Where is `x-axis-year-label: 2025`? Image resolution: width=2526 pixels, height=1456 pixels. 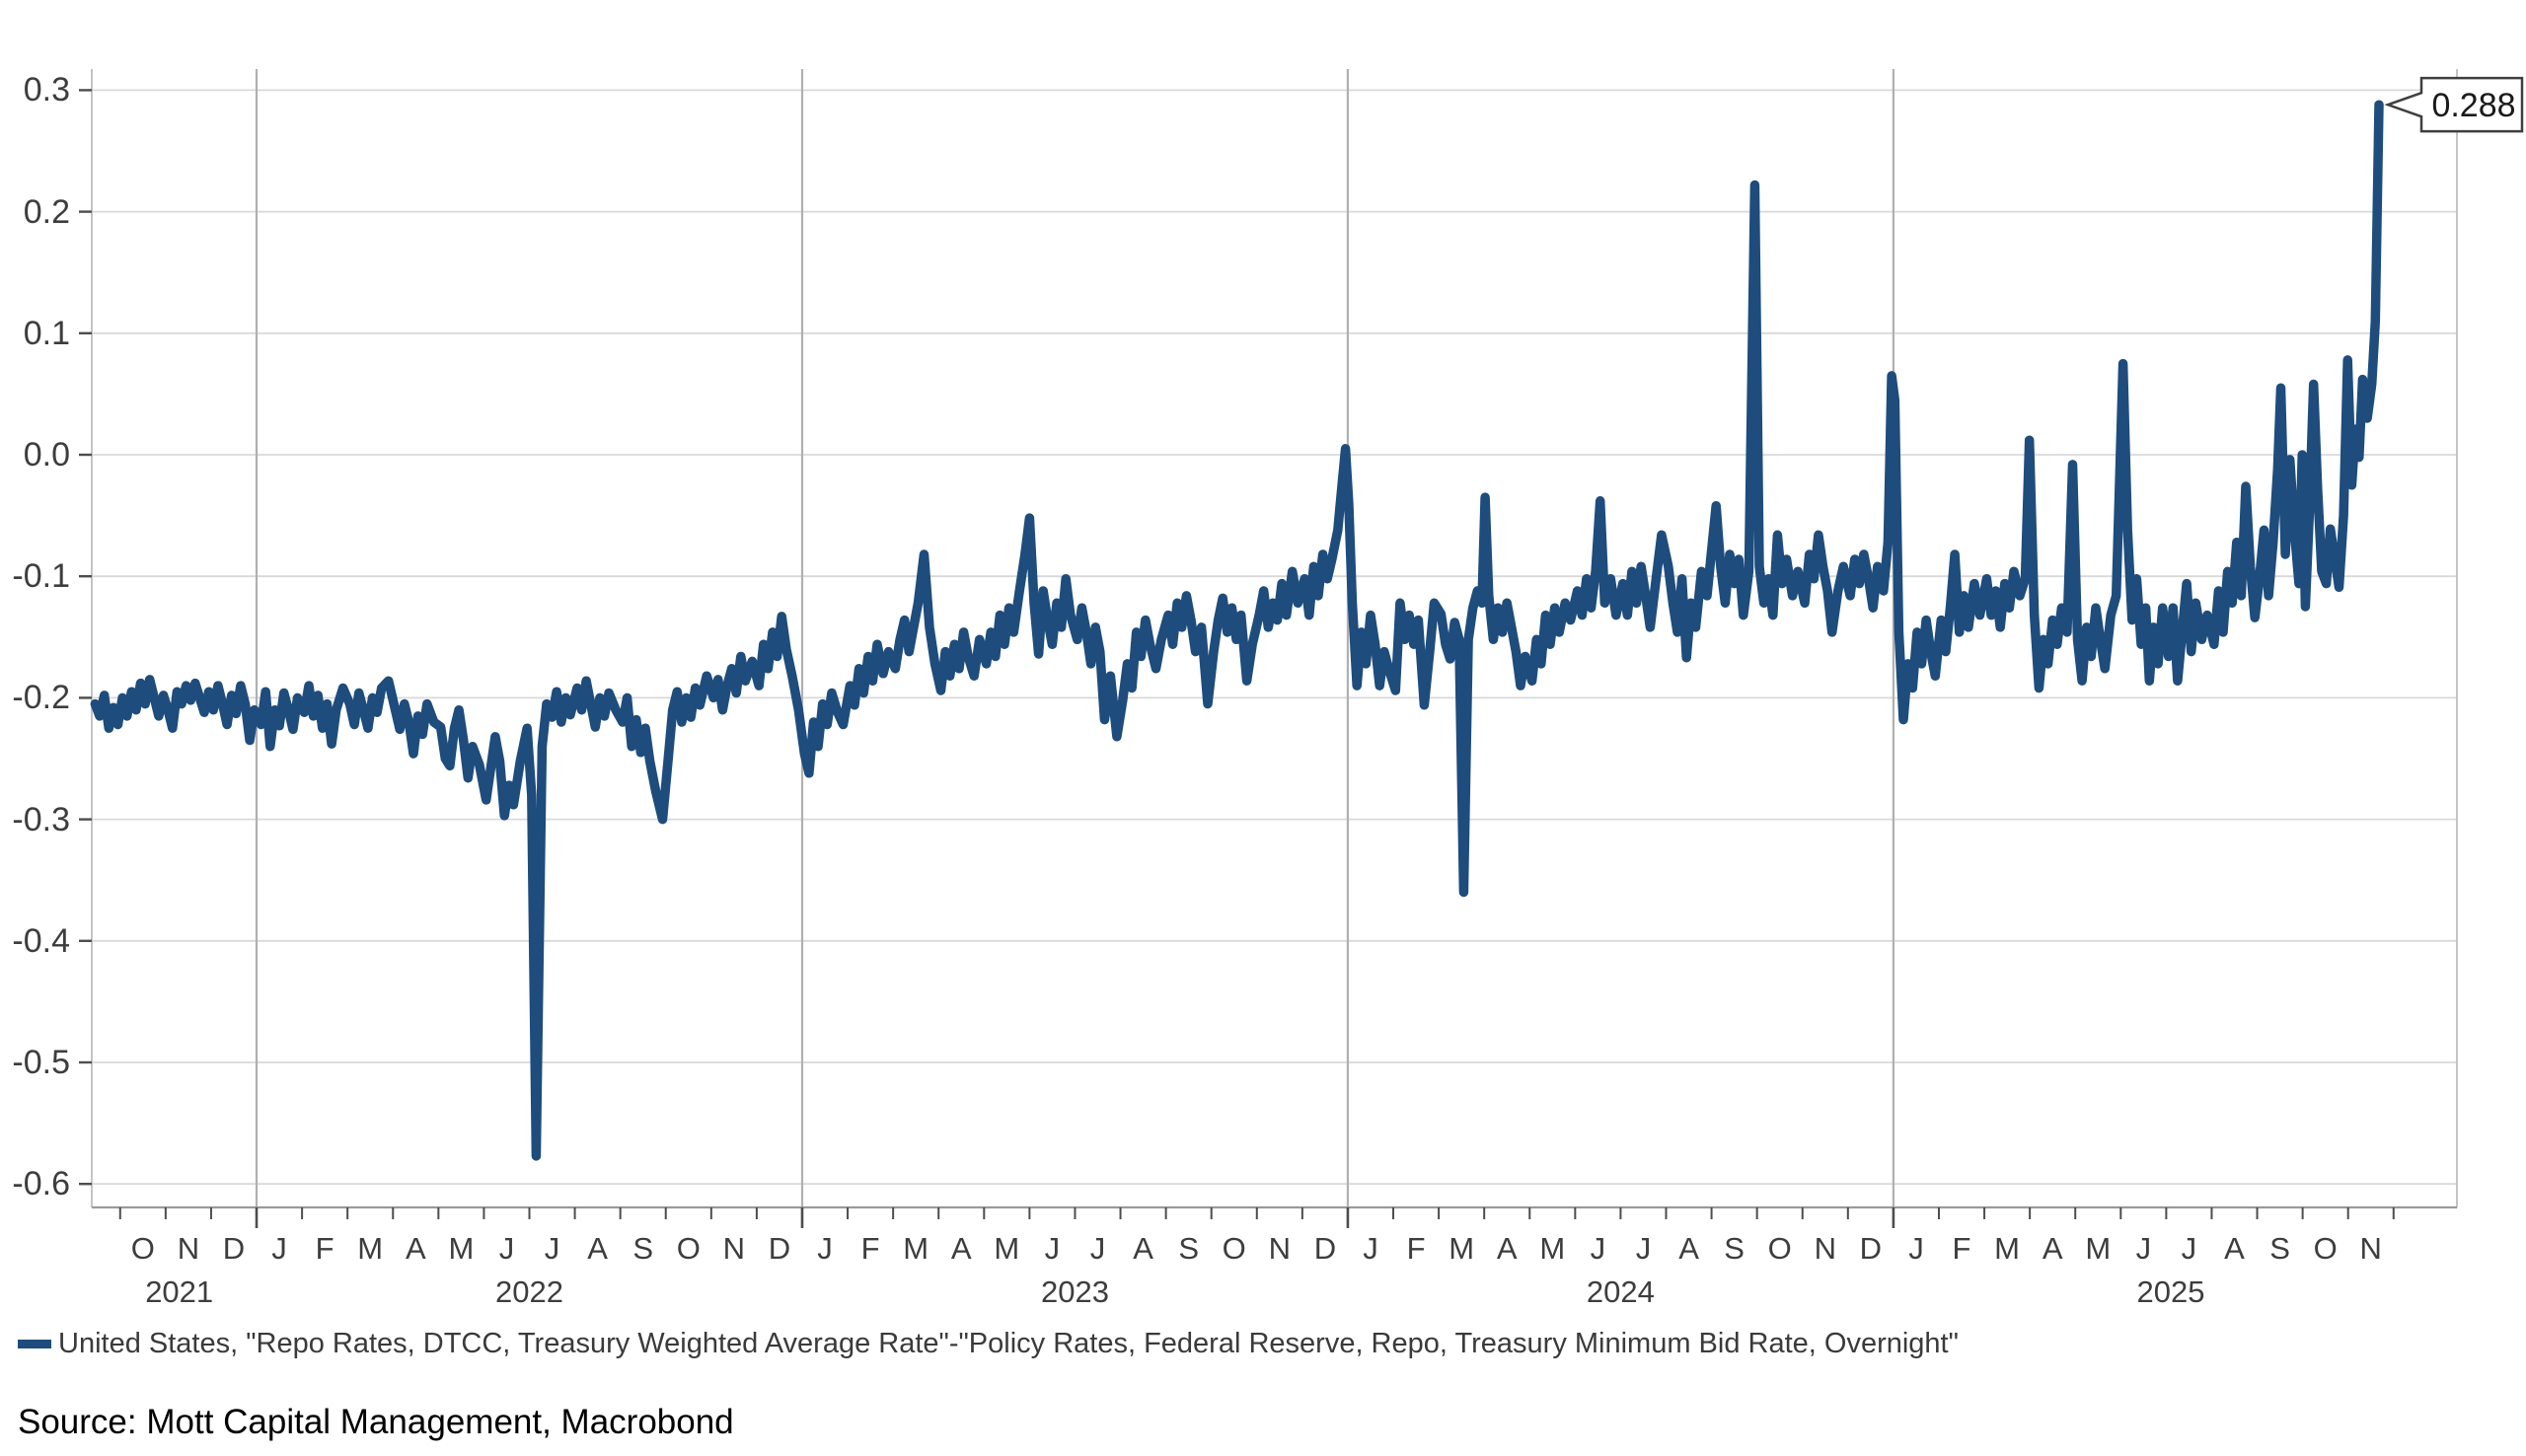
x-axis-year-label: 2025 is located at coordinates (2170, 1291).